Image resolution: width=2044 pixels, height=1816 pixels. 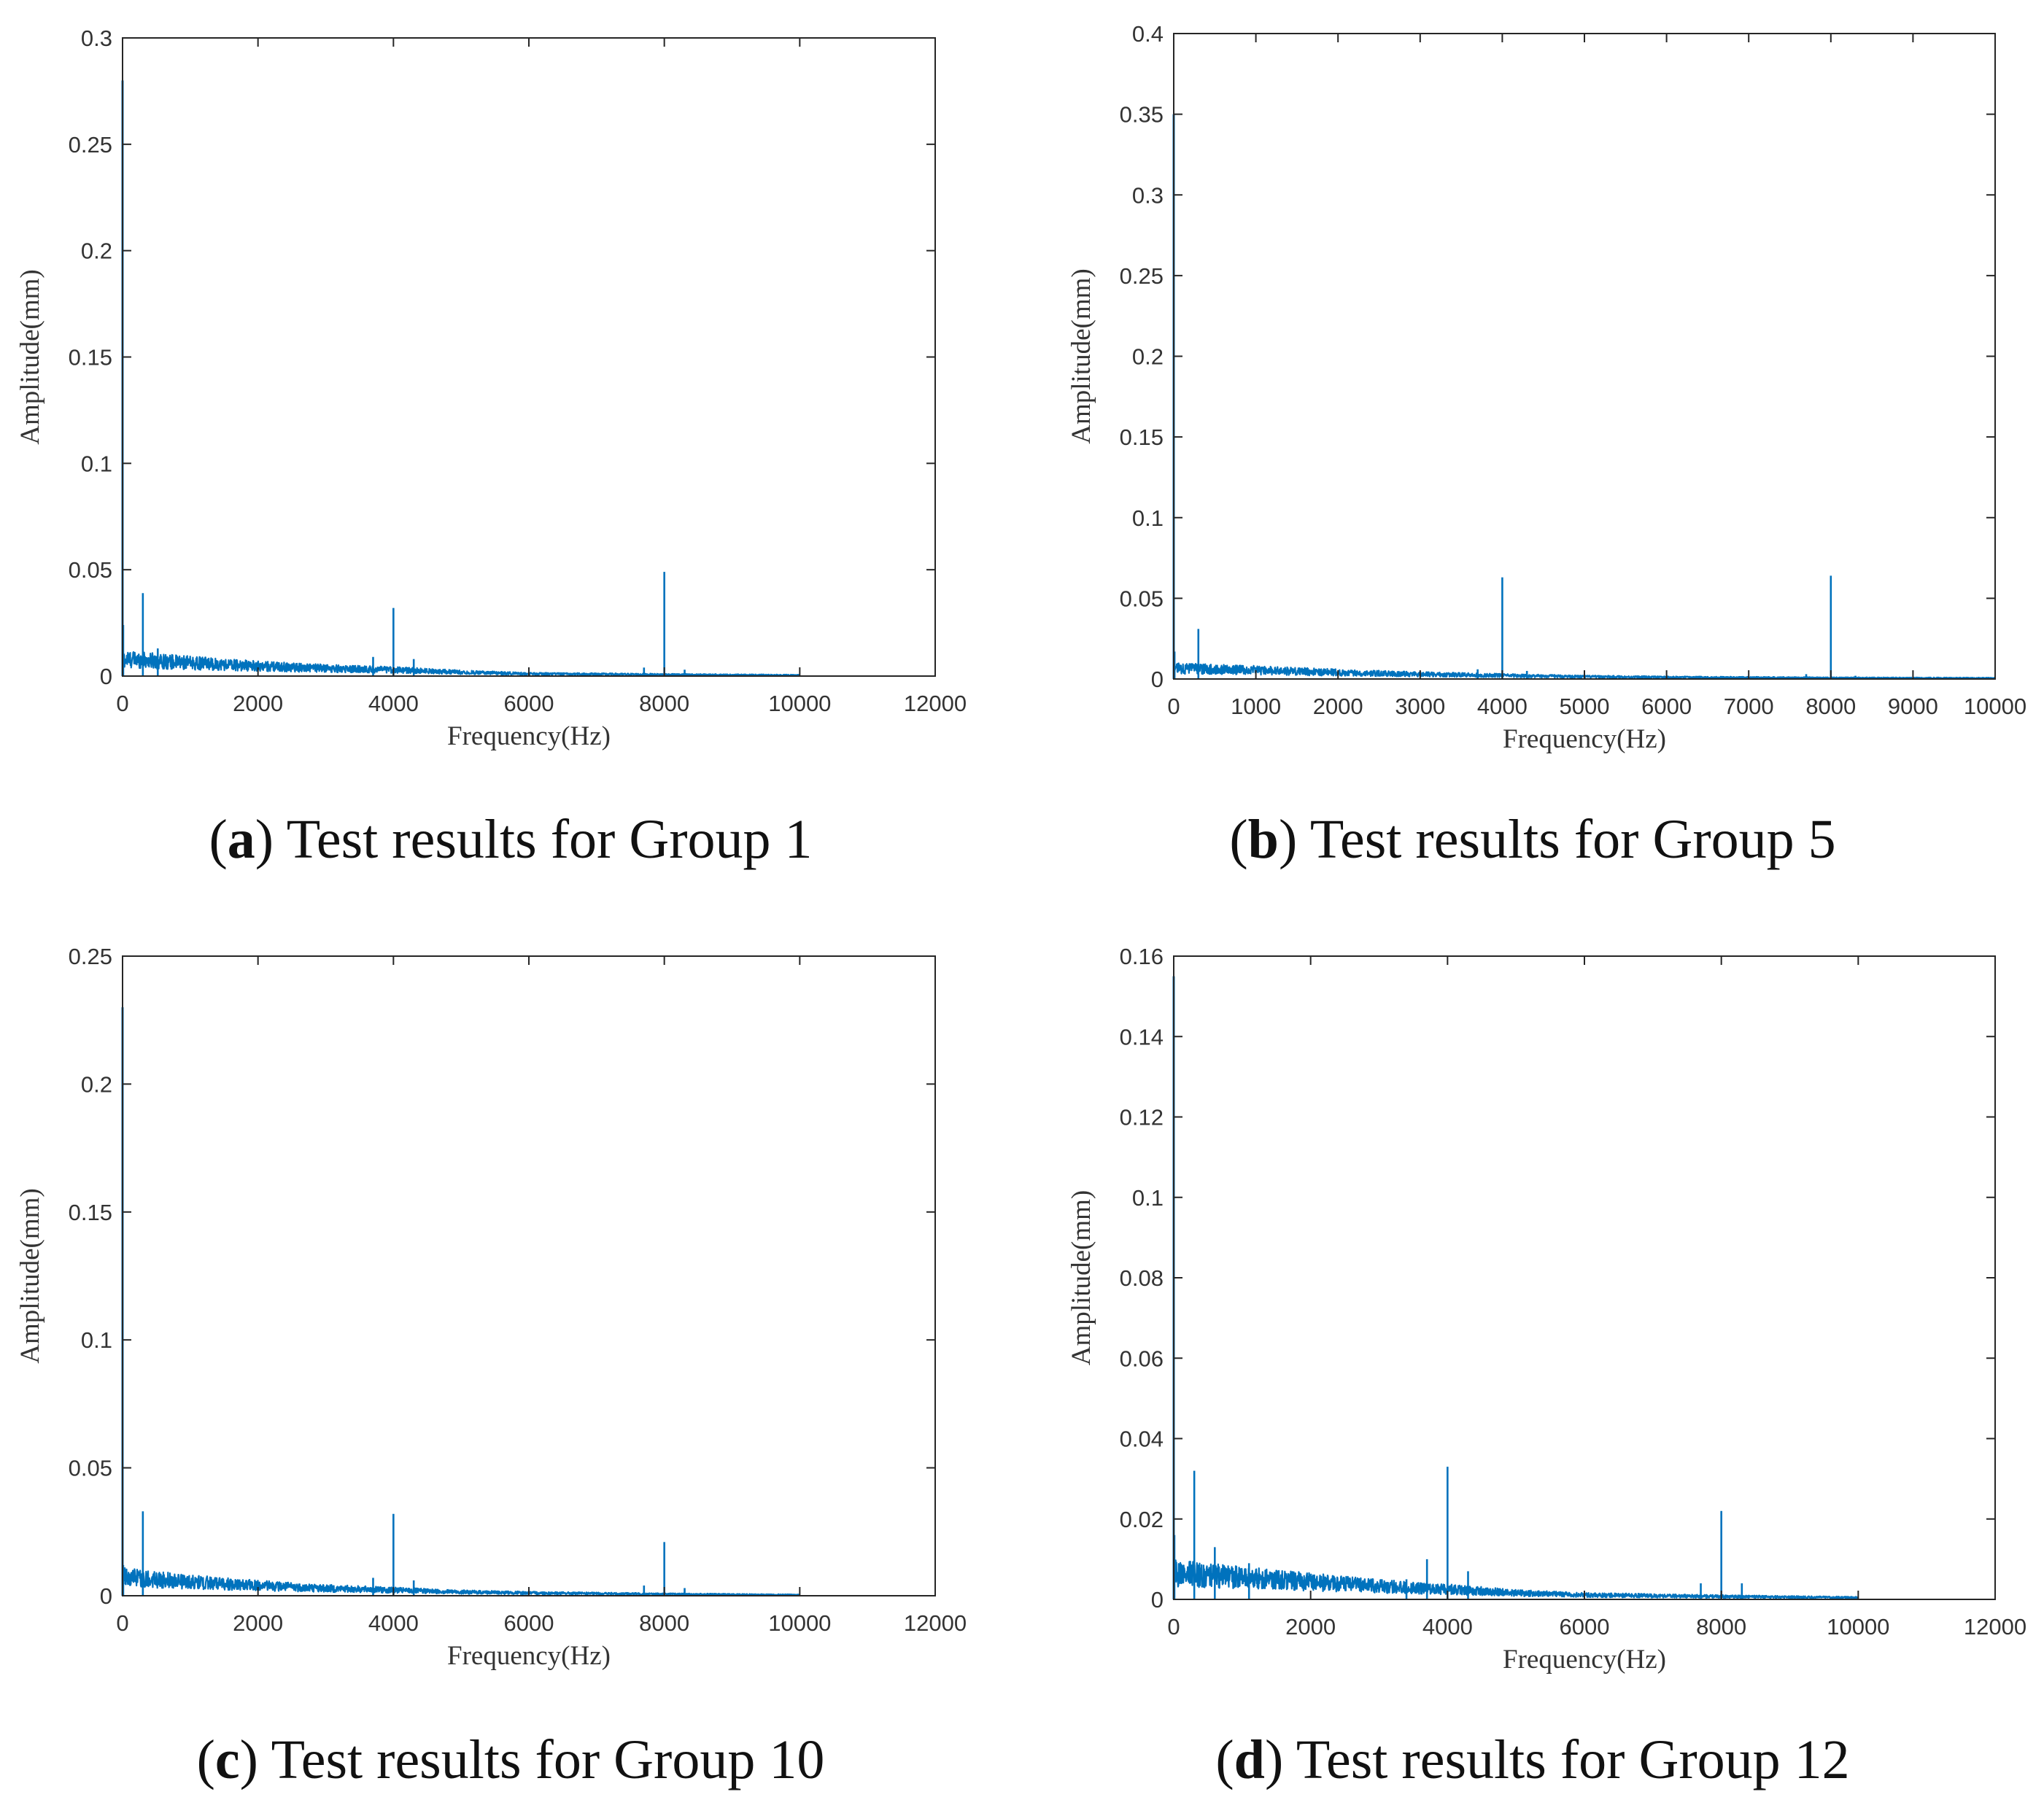 What do you see at coordinates (1142, 1278) in the screenshot?
I see `y-tick-label: 0.08` at bounding box center [1142, 1278].